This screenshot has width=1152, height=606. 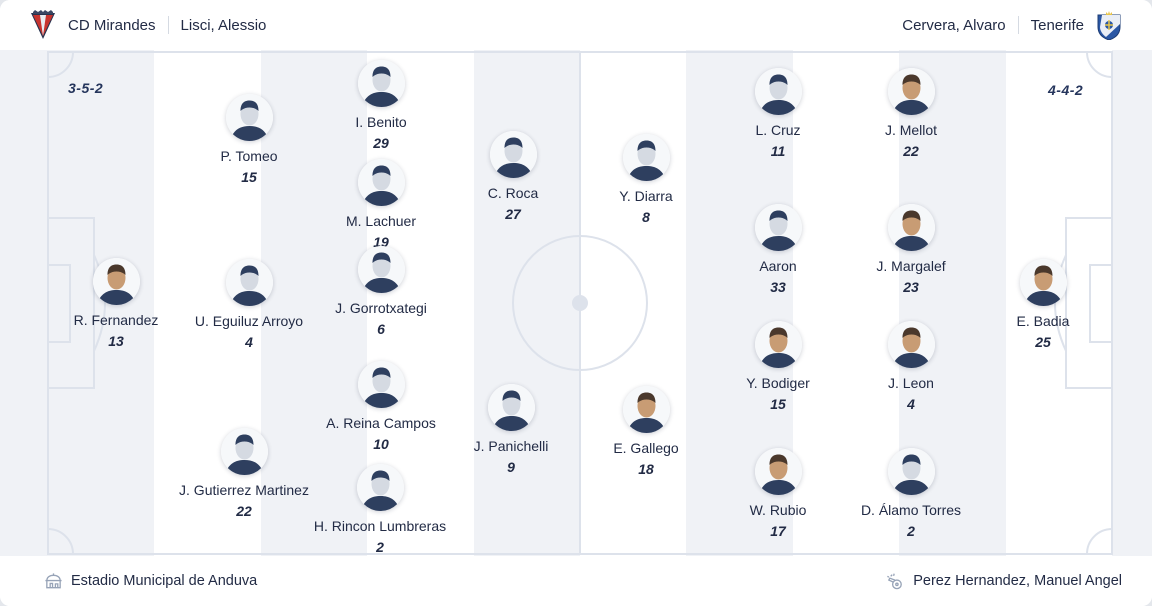 I want to click on player-number: 13, so click(x=116, y=341).